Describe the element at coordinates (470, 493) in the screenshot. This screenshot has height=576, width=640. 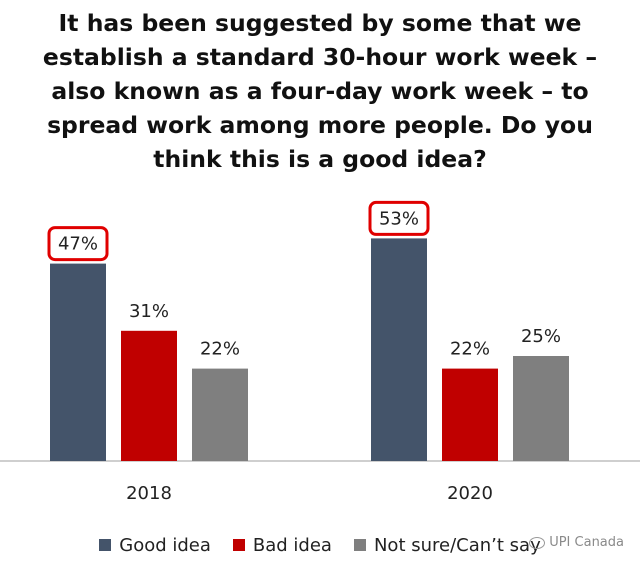
I see `category-label-2020: 2020` at that location.